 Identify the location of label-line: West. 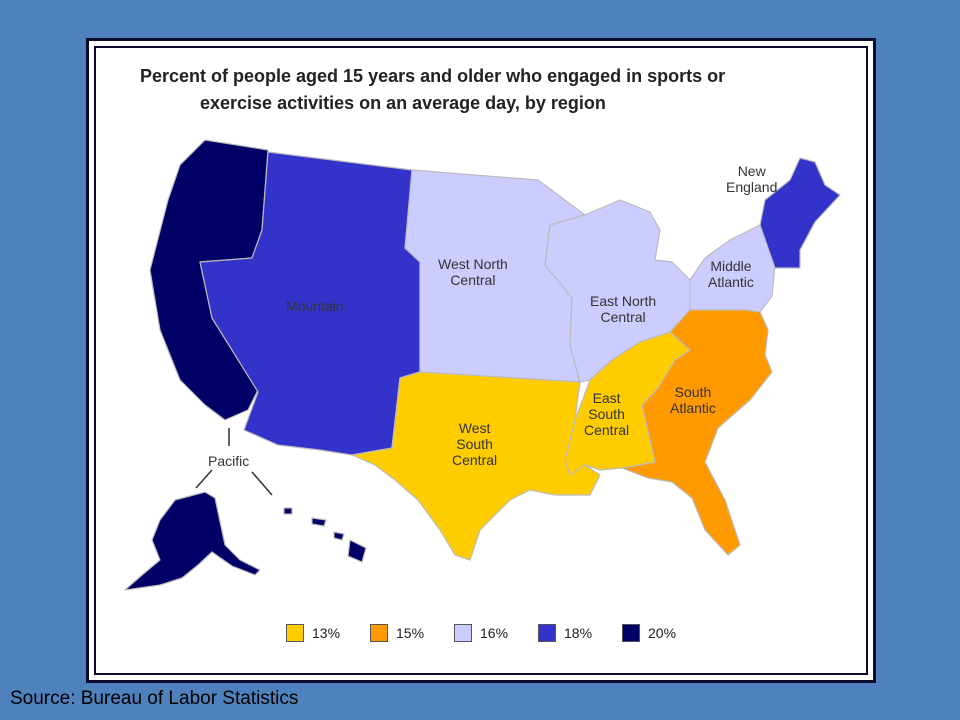
(474, 428).